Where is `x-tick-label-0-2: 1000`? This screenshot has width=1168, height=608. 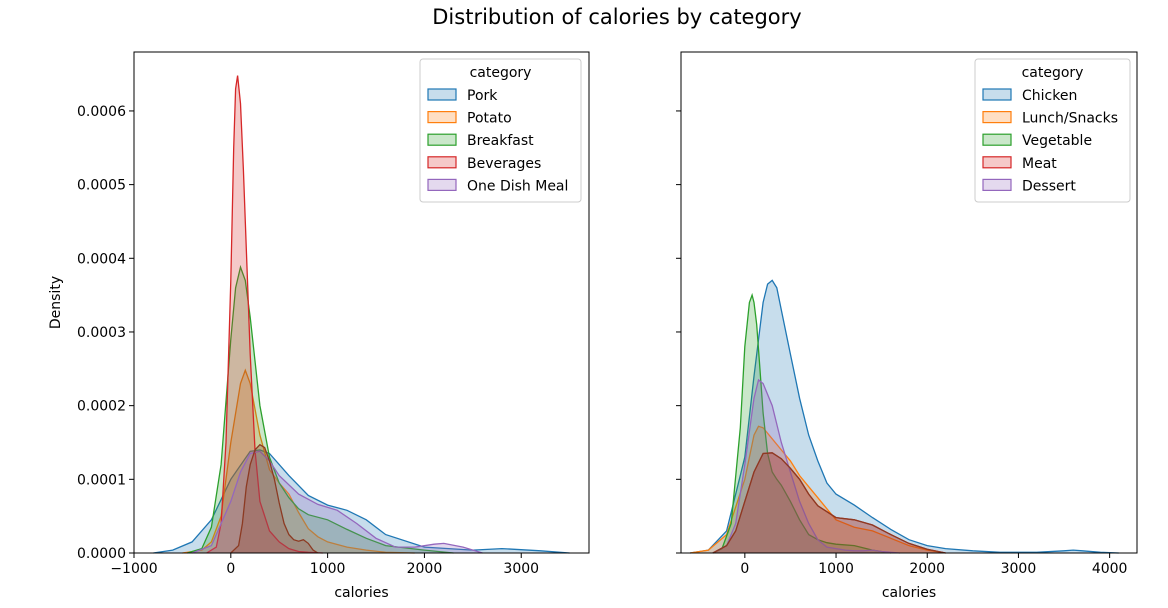 x-tick-label-0-2: 1000 is located at coordinates (328, 569).